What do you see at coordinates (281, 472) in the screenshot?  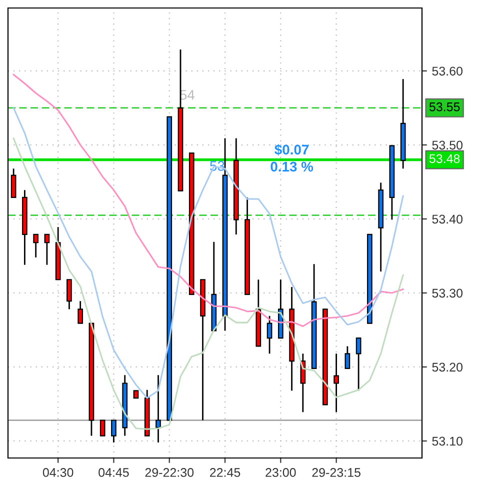 I see `x-tick-label: 23:00` at bounding box center [281, 472].